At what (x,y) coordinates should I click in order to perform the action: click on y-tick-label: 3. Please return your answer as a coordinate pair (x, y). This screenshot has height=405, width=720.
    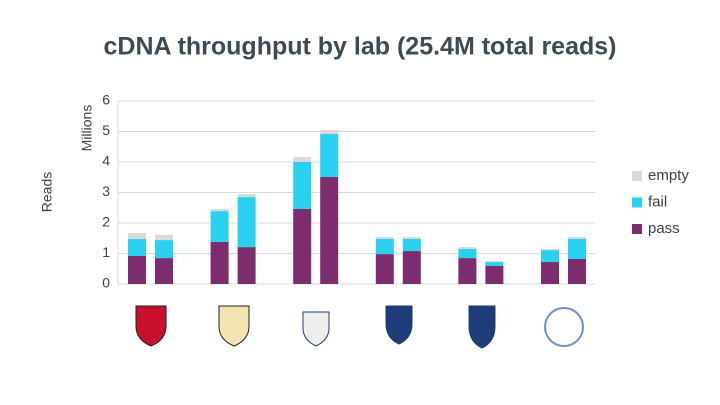
    Looking at the image, I should click on (106, 191).